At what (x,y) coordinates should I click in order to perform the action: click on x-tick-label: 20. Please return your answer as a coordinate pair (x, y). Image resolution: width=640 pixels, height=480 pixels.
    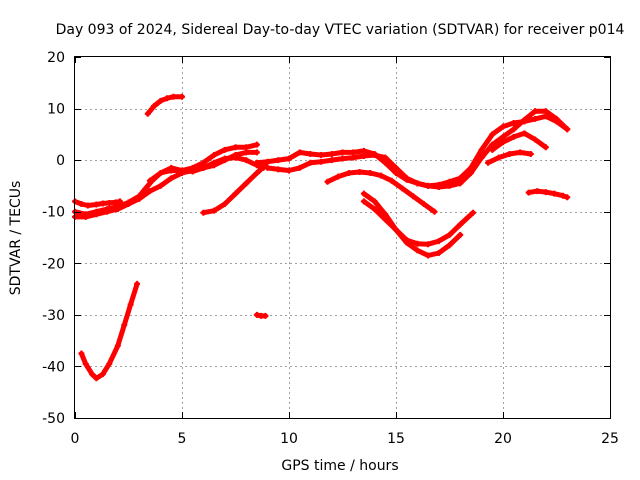
    Looking at the image, I should click on (503, 439).